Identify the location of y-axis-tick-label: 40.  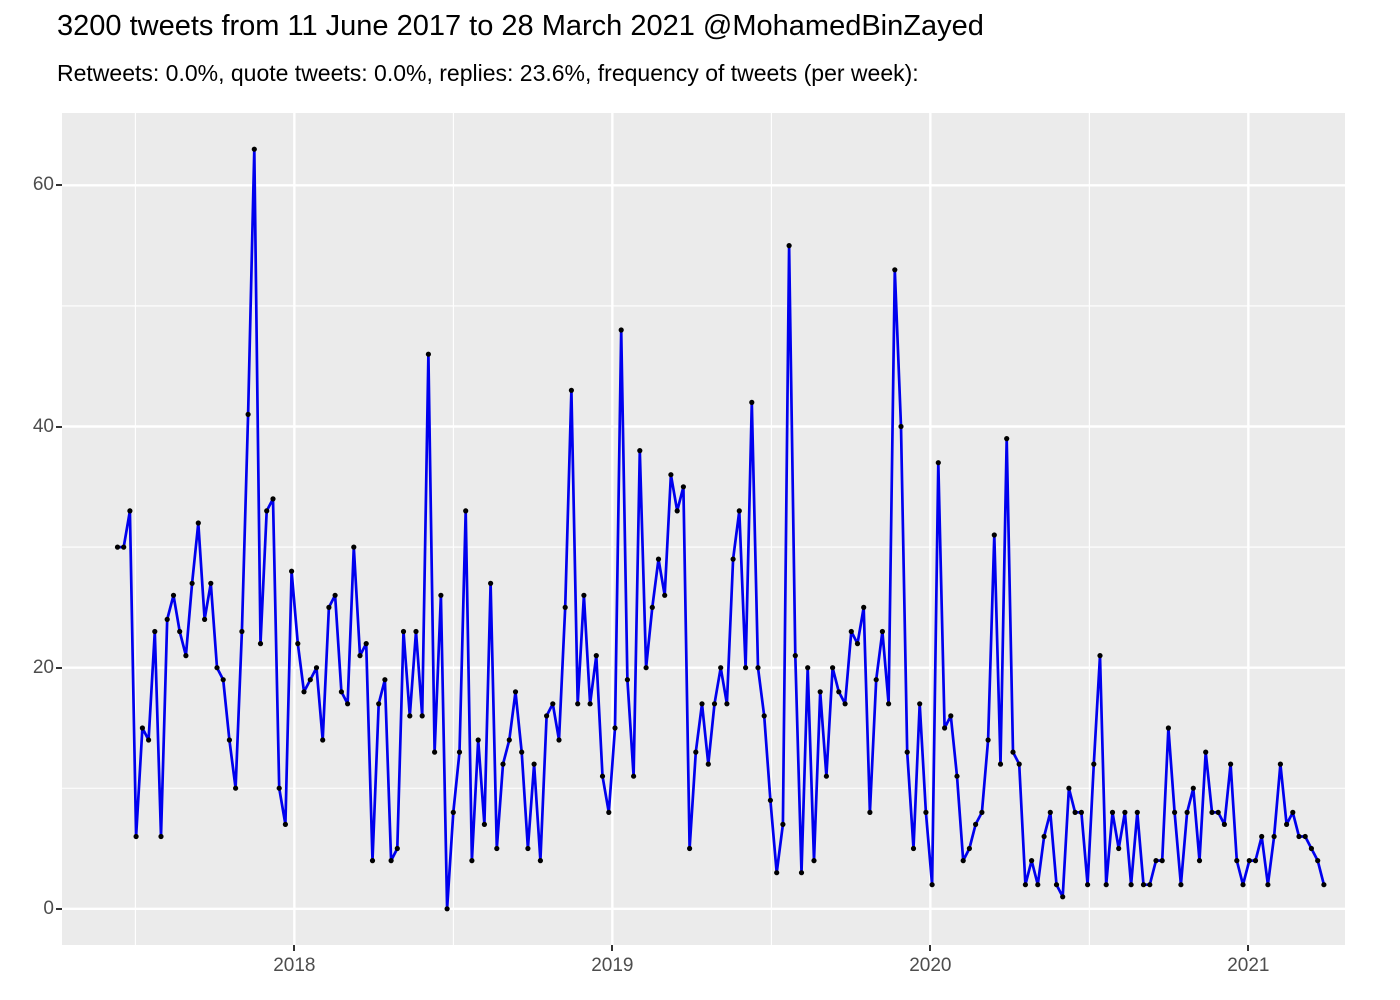
(43, 426).